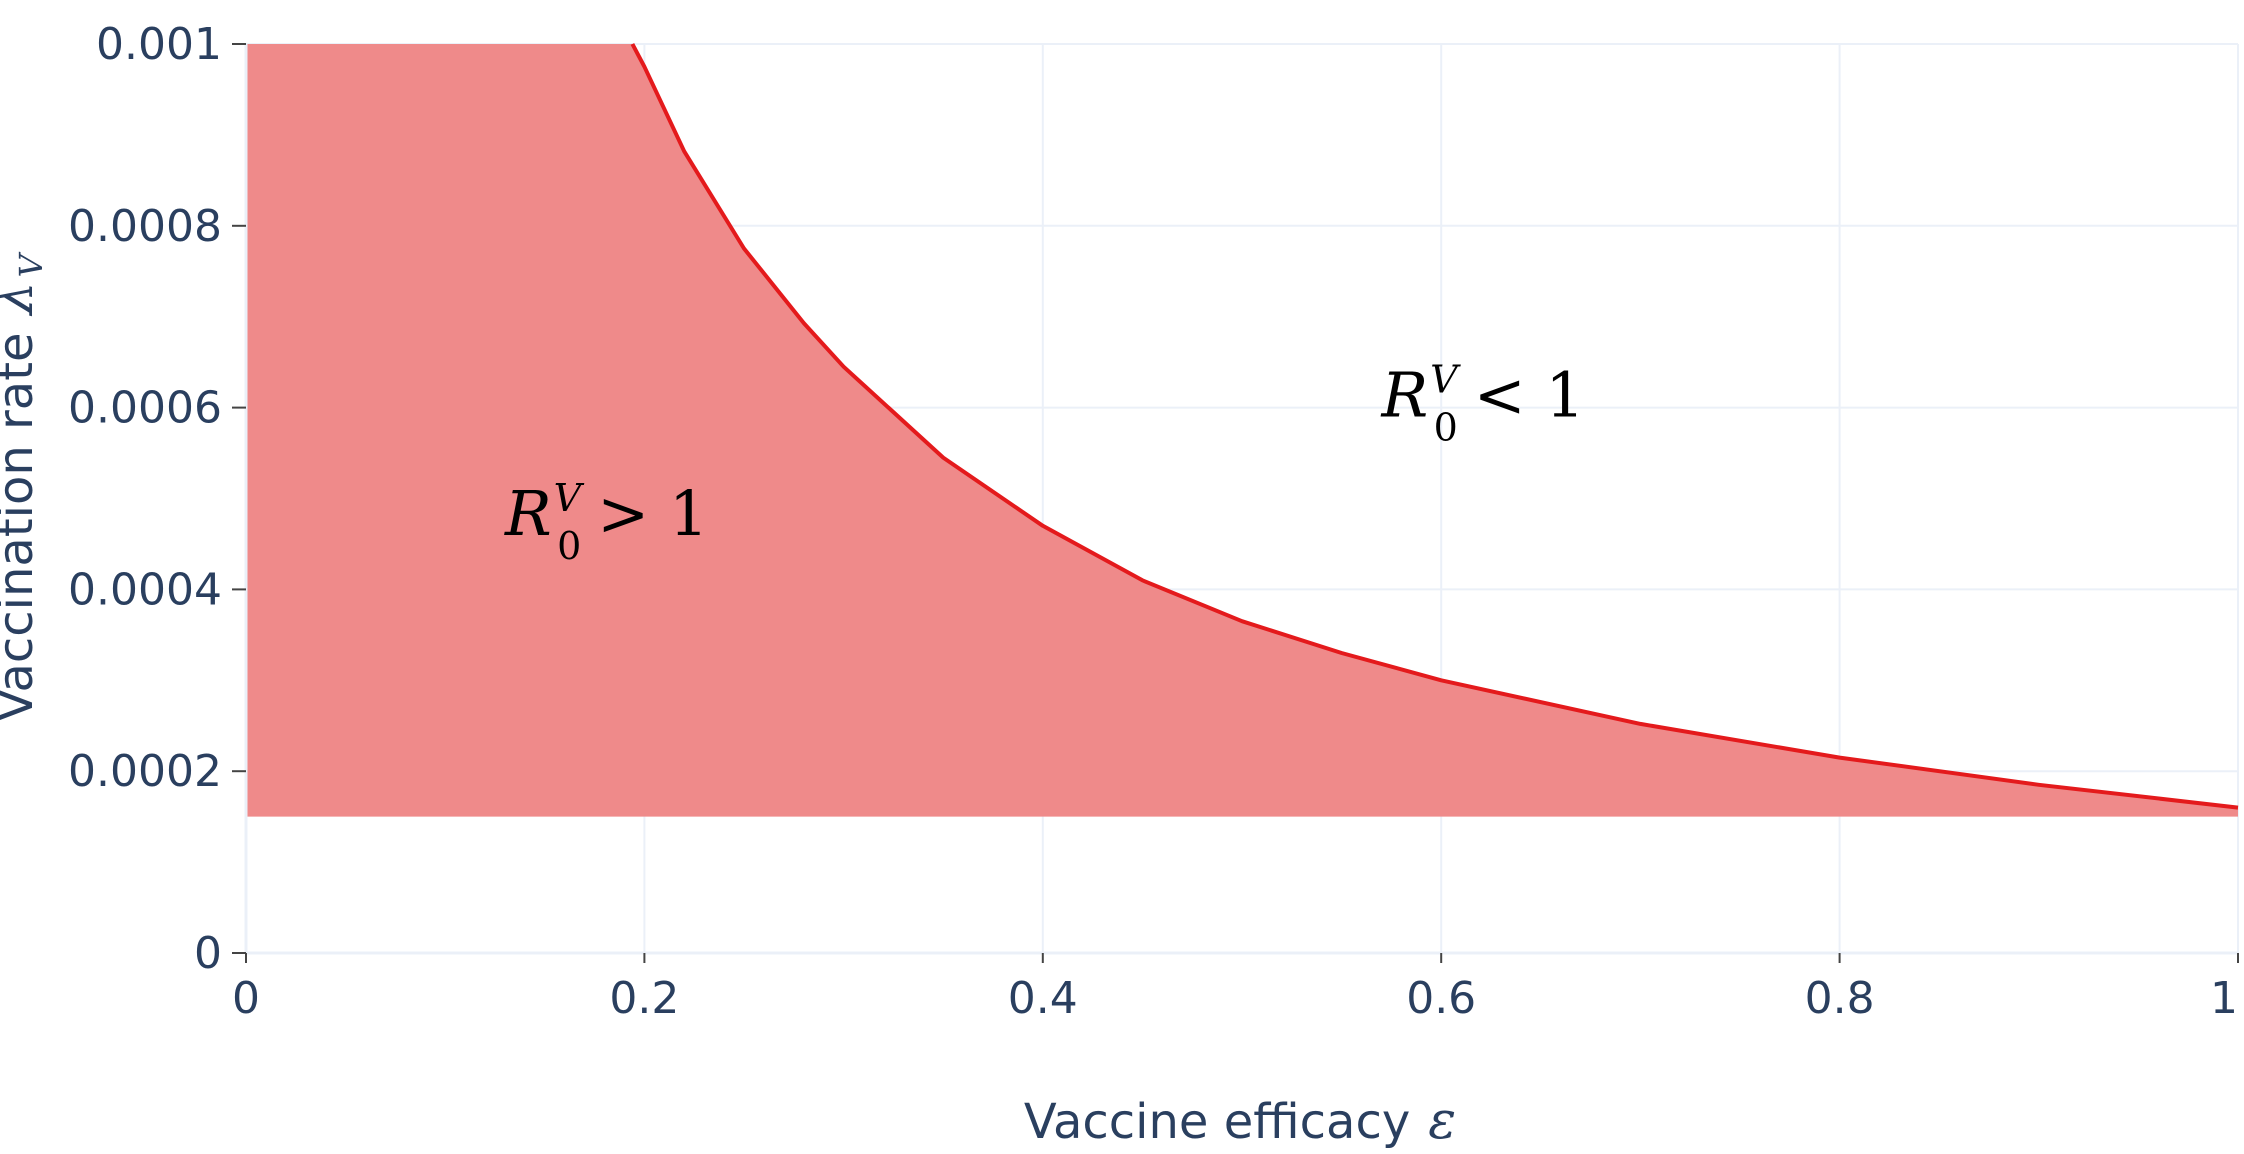 This screenshot has width=2244, height=1154. I want to click on x-tick-label: 1, so click(2224, 998).